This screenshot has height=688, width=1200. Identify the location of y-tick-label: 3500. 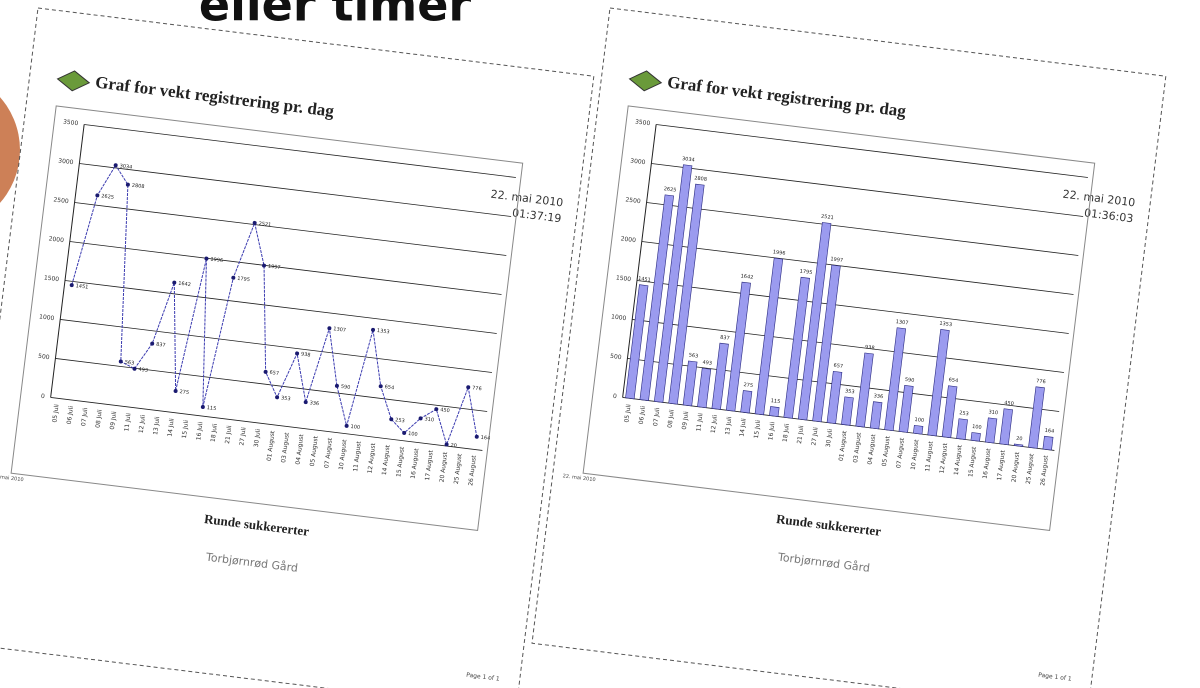
(71, 122).